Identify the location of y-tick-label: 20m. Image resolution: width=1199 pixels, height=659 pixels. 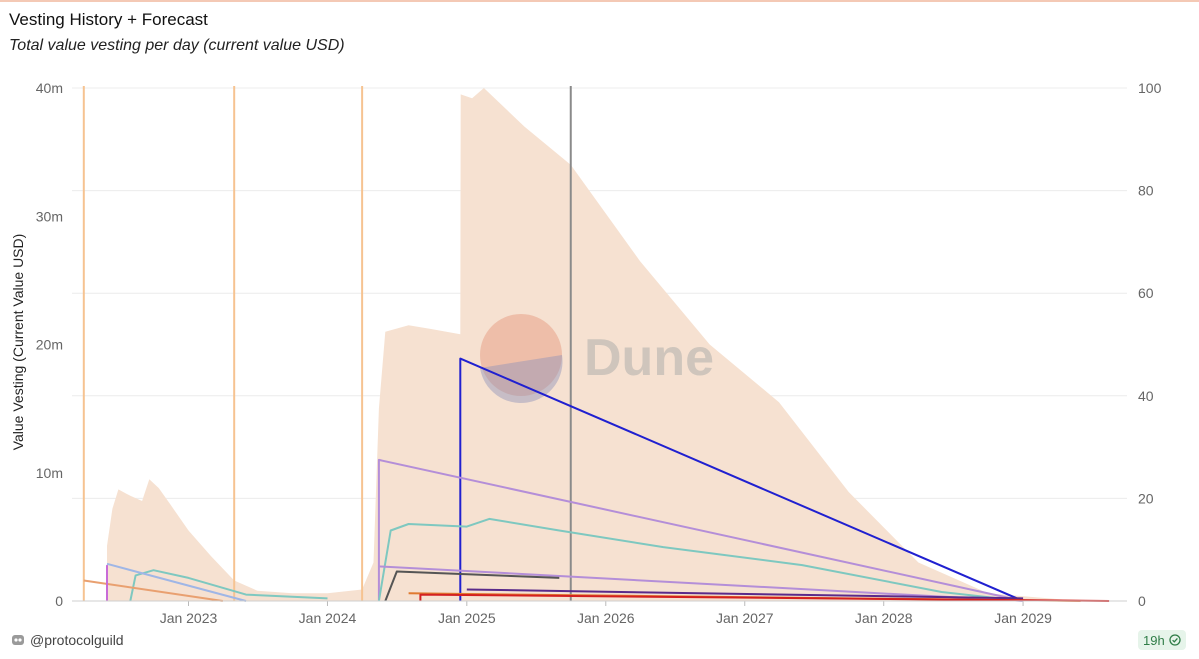
(49, 345).